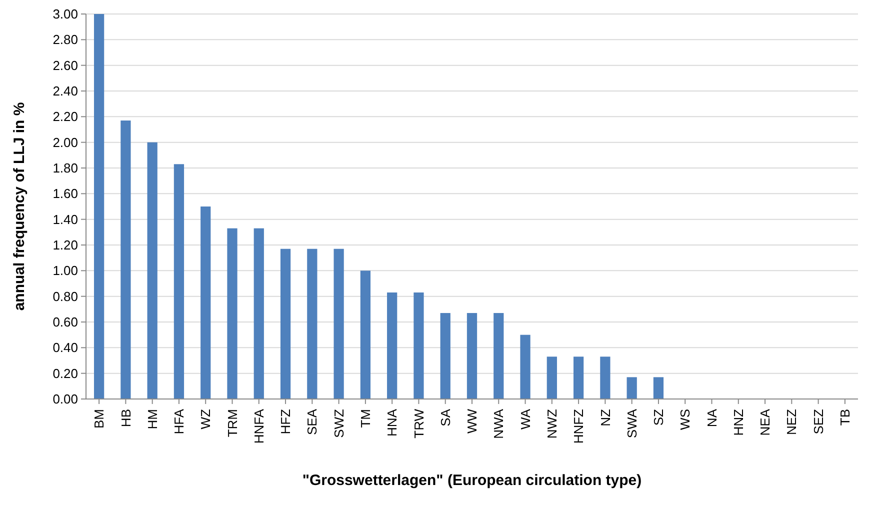  I want to click on y-tick-label: 0.00, so click(65, 399).